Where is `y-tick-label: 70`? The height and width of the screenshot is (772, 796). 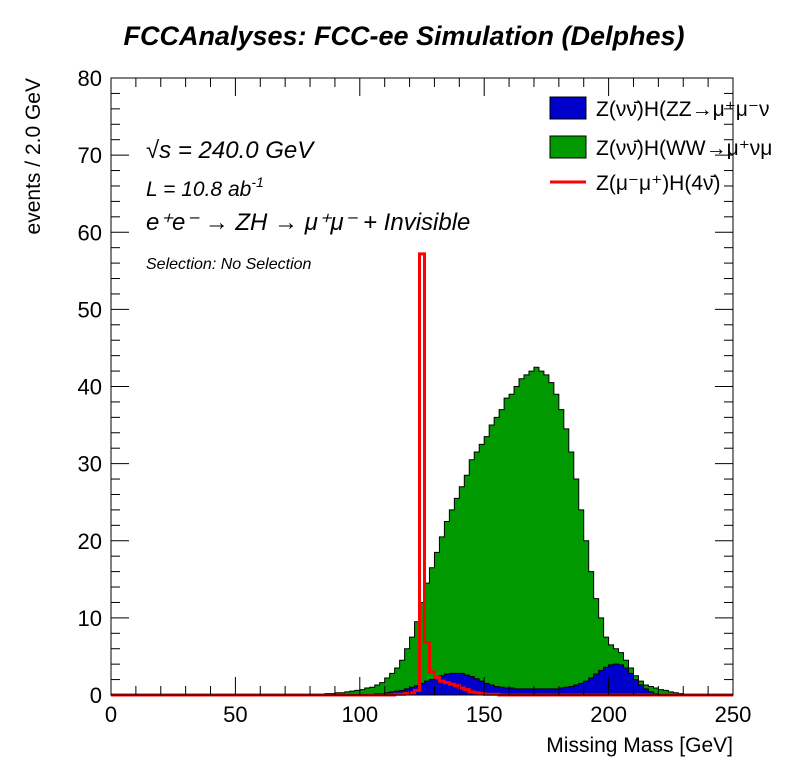 y-tick-label: 70 is located at coordinates (90, 155).